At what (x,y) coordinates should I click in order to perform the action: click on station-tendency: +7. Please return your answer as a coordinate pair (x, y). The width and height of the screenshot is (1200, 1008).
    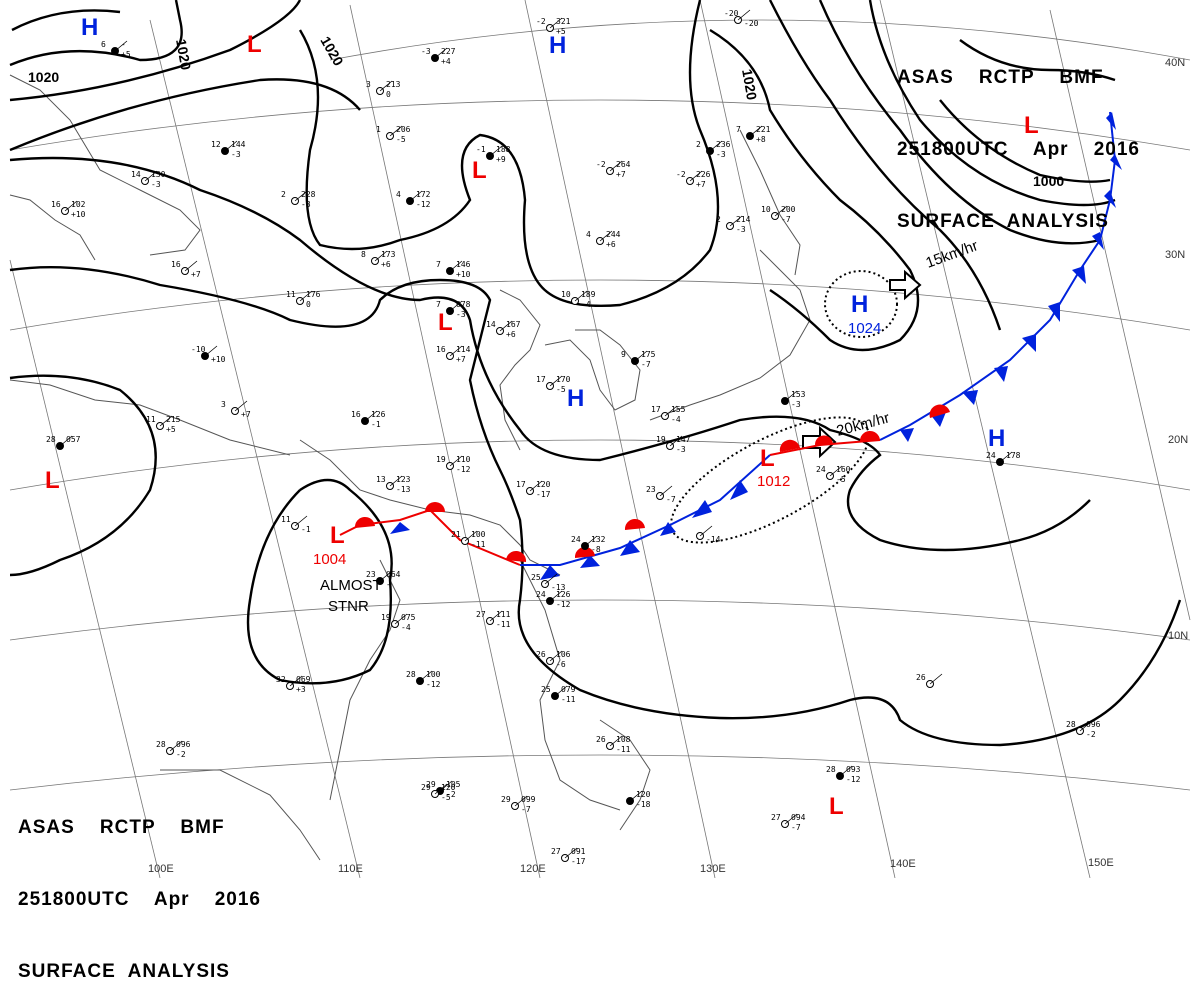
    Looking at the image, I should click on (196, 274).